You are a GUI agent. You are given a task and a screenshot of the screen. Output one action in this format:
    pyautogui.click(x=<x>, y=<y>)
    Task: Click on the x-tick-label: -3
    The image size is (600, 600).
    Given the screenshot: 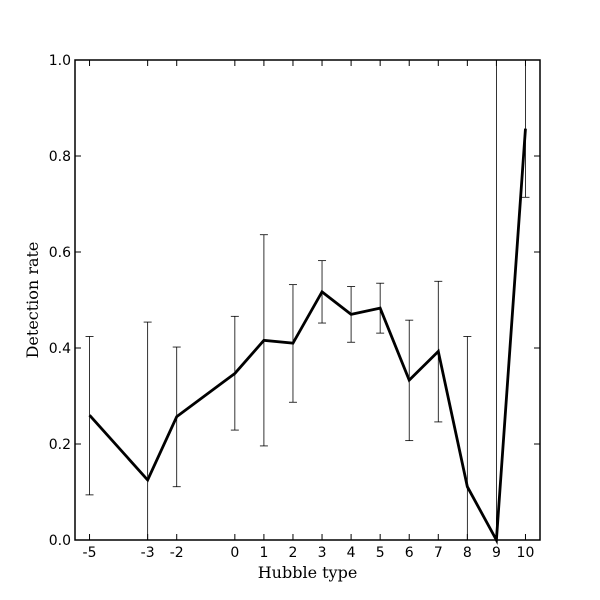 What is the action you would take?
    pyautogui.click(x=148, y=553)
    